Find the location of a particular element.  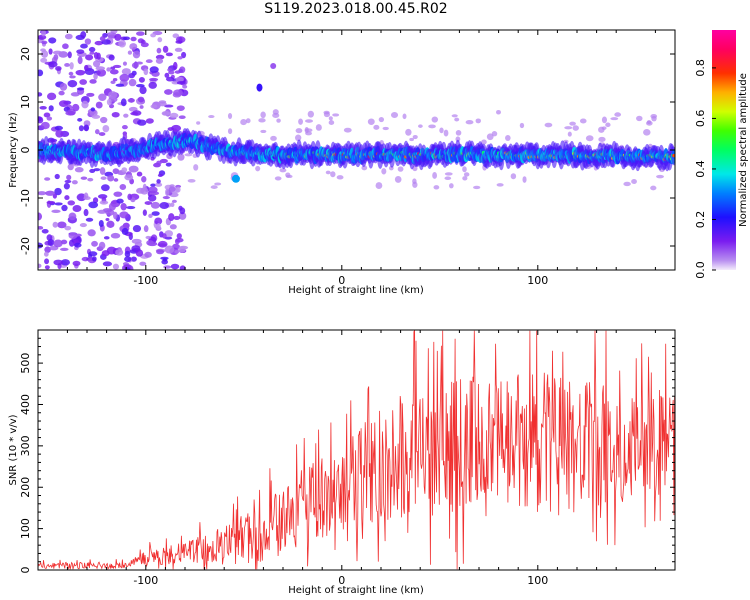

spectrogram-xlabel: Height of straight line (km) is located at coordinates (356, 290).